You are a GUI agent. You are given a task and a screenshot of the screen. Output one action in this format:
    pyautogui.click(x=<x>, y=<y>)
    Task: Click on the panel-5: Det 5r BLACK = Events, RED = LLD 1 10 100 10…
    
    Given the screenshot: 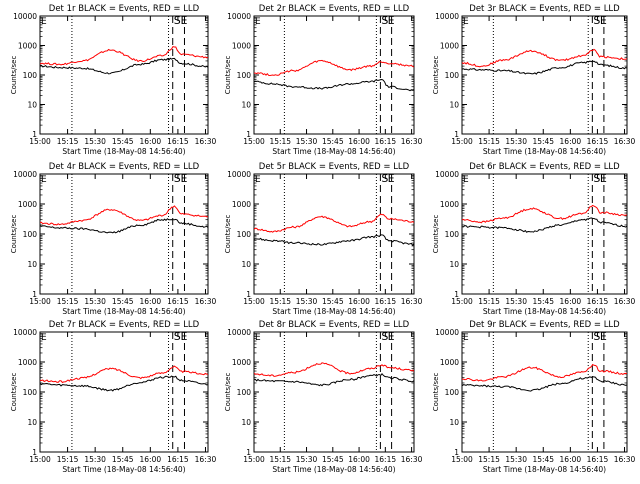 What is the action you would take?
    pyautogui.click(x=323, y=239)
    